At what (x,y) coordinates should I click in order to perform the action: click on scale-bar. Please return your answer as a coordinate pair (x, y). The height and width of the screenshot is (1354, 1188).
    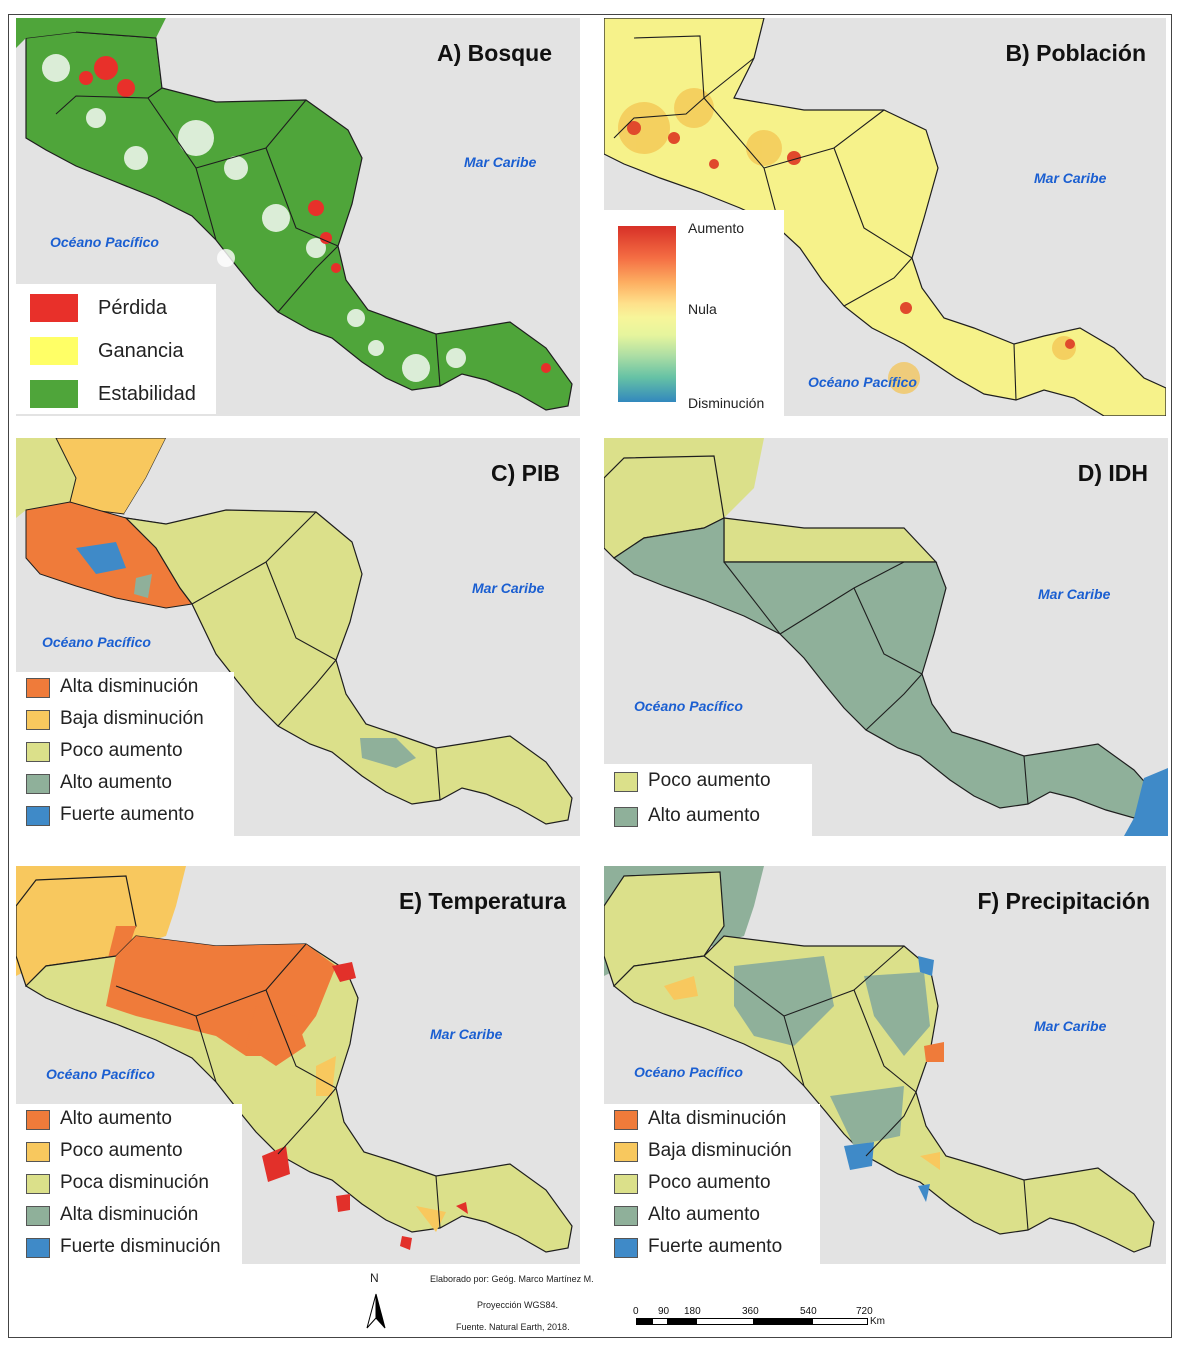
    Looking at the image, I should click on (752, 1322).